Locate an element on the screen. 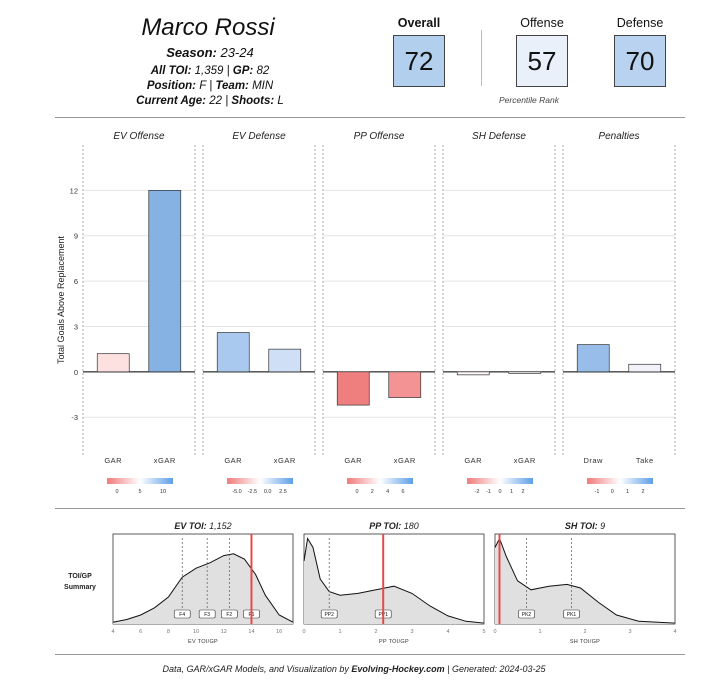 This screenshot has height=695, width=708. y-tick-label: 0 is located at coordinates (76, 372).